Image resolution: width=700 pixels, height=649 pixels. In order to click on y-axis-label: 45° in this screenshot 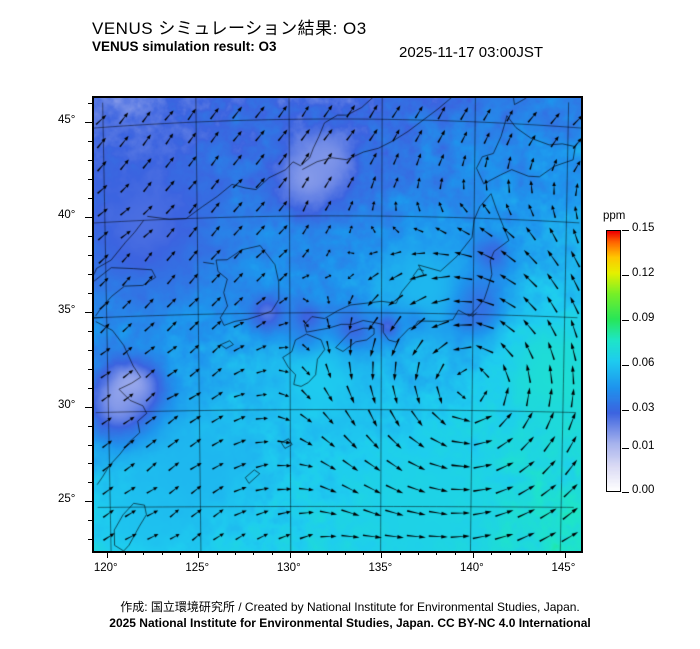, I will do `click(67, 120)`.